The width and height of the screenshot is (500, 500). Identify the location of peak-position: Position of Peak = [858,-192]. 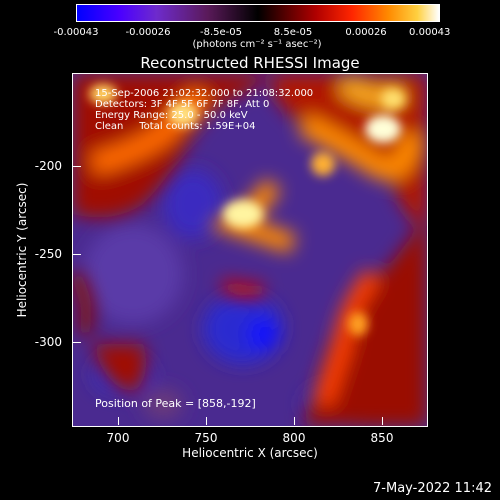
(175, 403).